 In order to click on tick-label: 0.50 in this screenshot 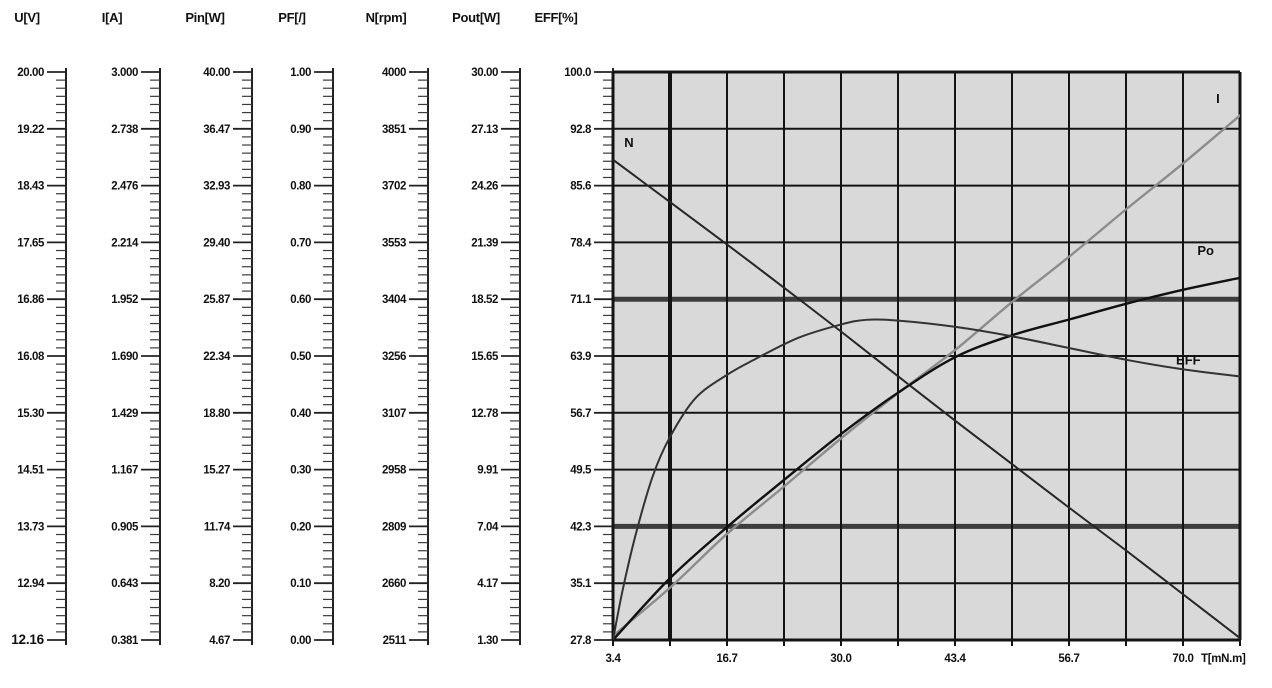, I will do `click(300, 357)`.